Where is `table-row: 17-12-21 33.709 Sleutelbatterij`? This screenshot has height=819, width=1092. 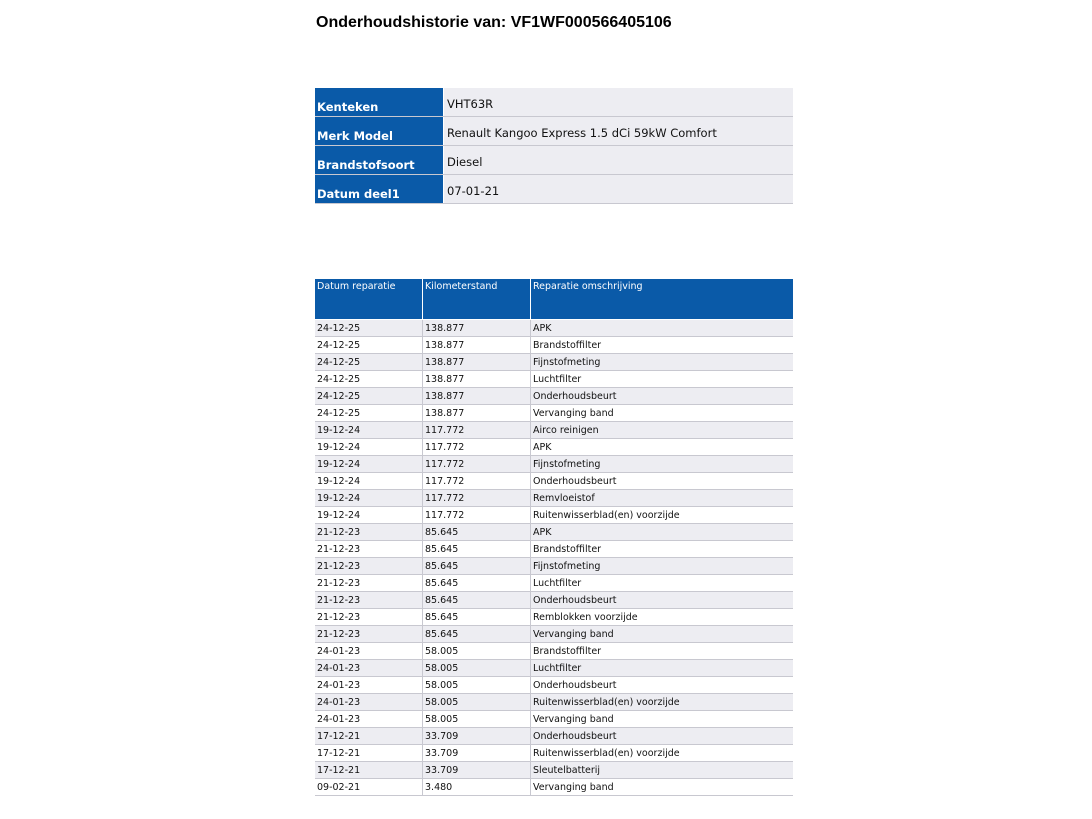
table-row: 17-12-21 33.709 Sleutelbatterij is located at coordinates (554, 770).